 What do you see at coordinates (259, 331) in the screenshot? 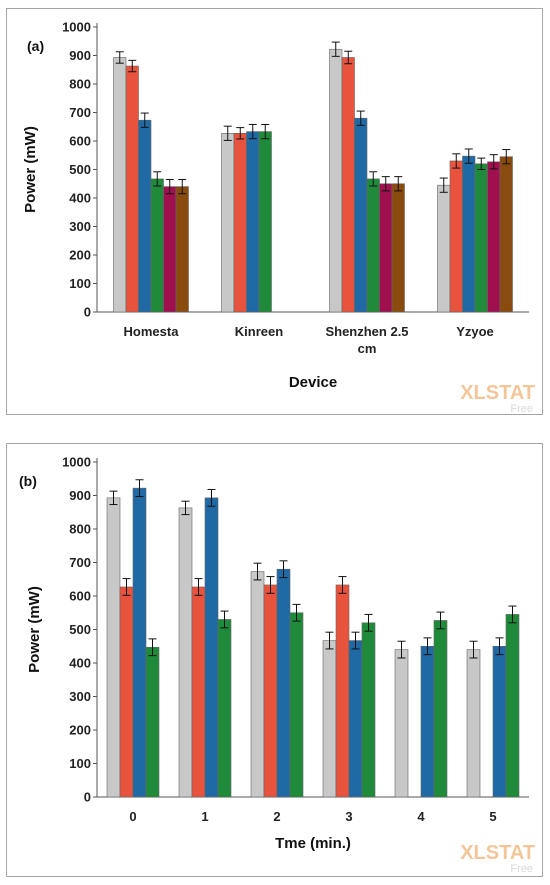
I see `x-tick-label: Kinreen` at bounding box center [259, 331].